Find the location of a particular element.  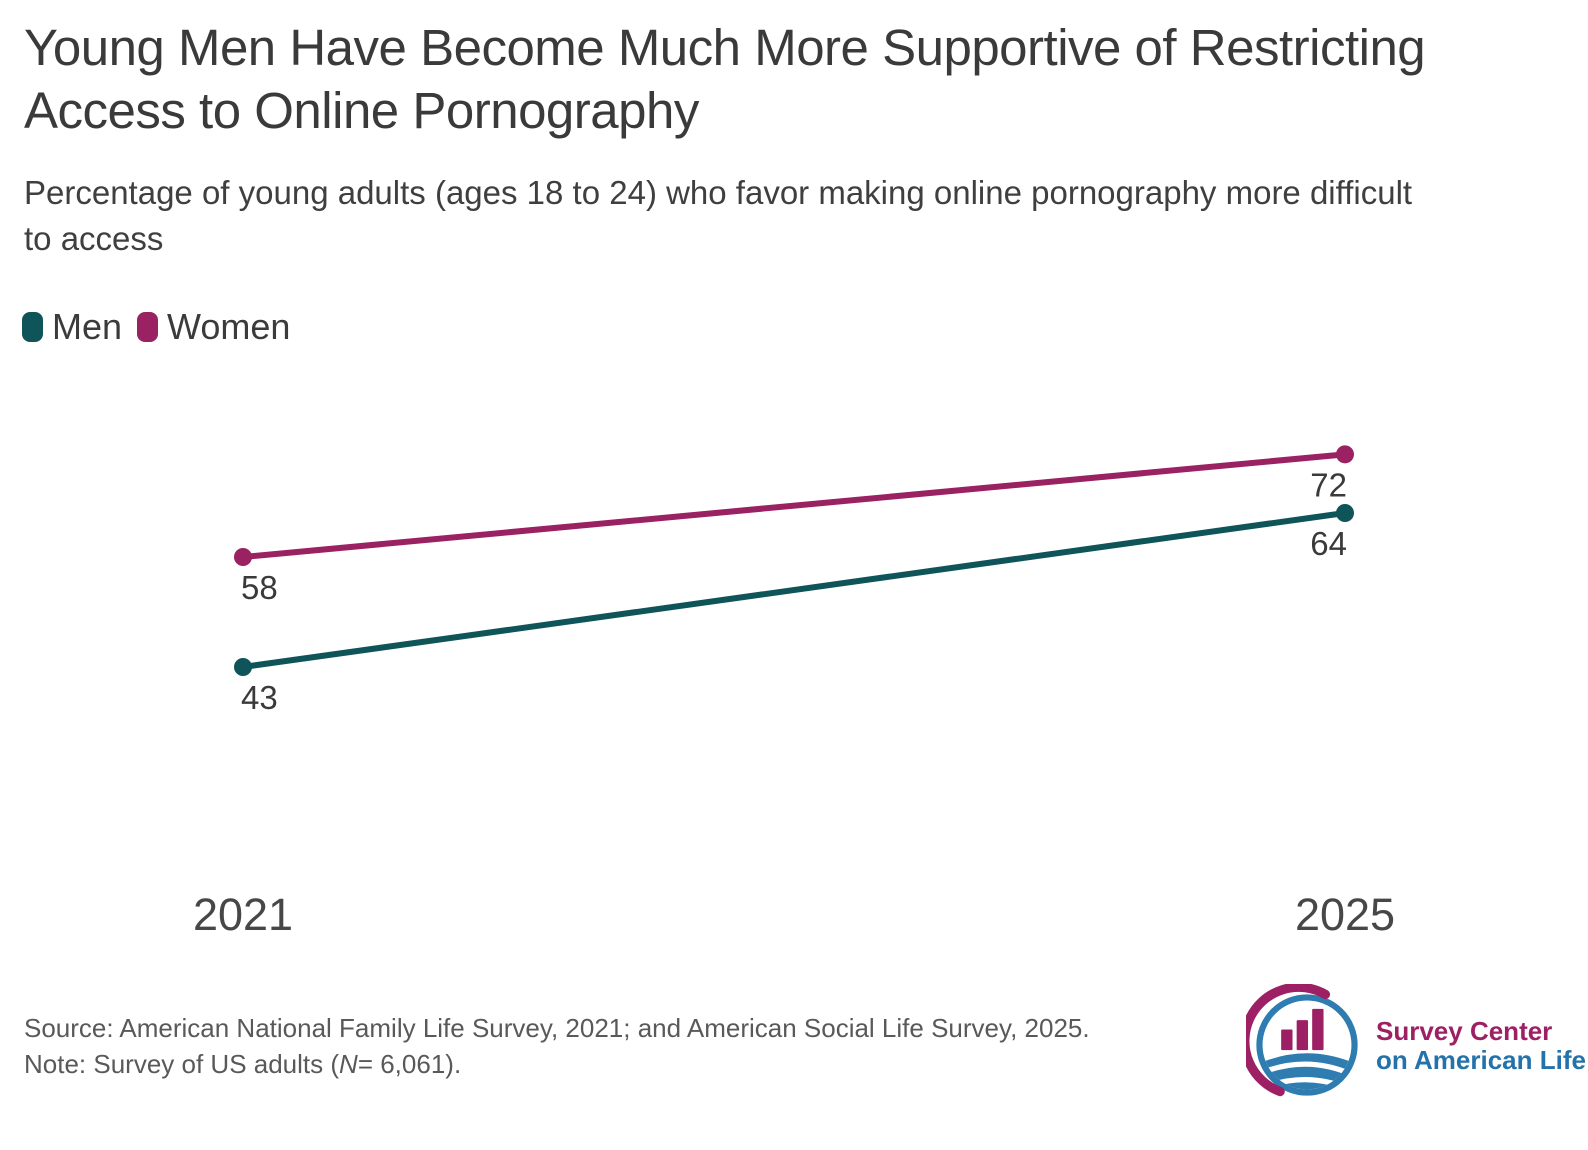

series-line-men is located at coordinates (794, 590).